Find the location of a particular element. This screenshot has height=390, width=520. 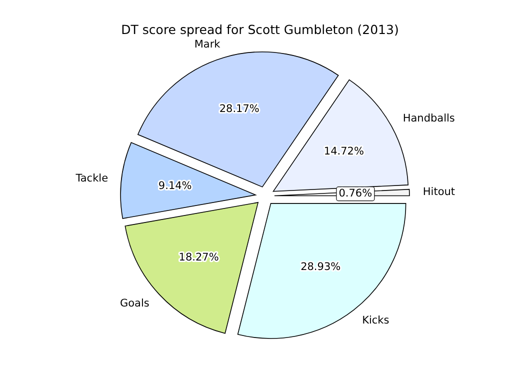

chart-title: DT score spread for Scott Gumbleton (2013) is located at coordinates (260, 29).